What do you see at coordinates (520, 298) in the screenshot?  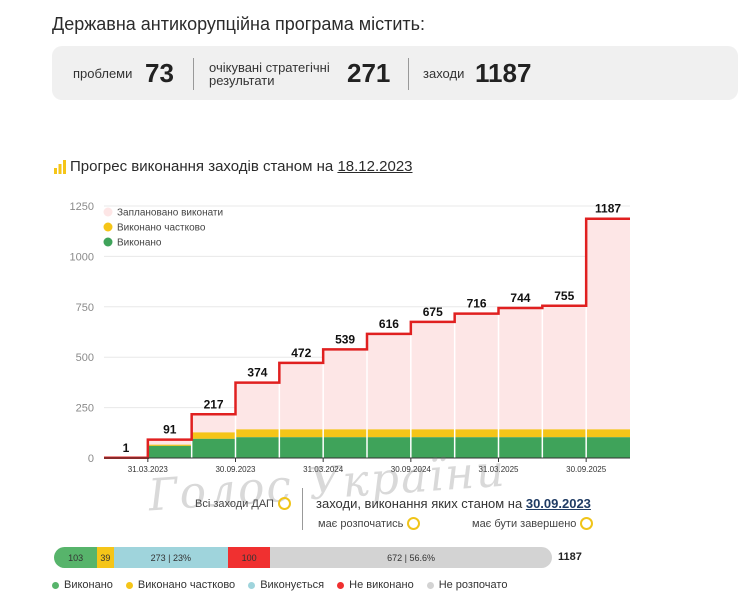 I see `step-value-label: 744` at bounding box center [520, 298].